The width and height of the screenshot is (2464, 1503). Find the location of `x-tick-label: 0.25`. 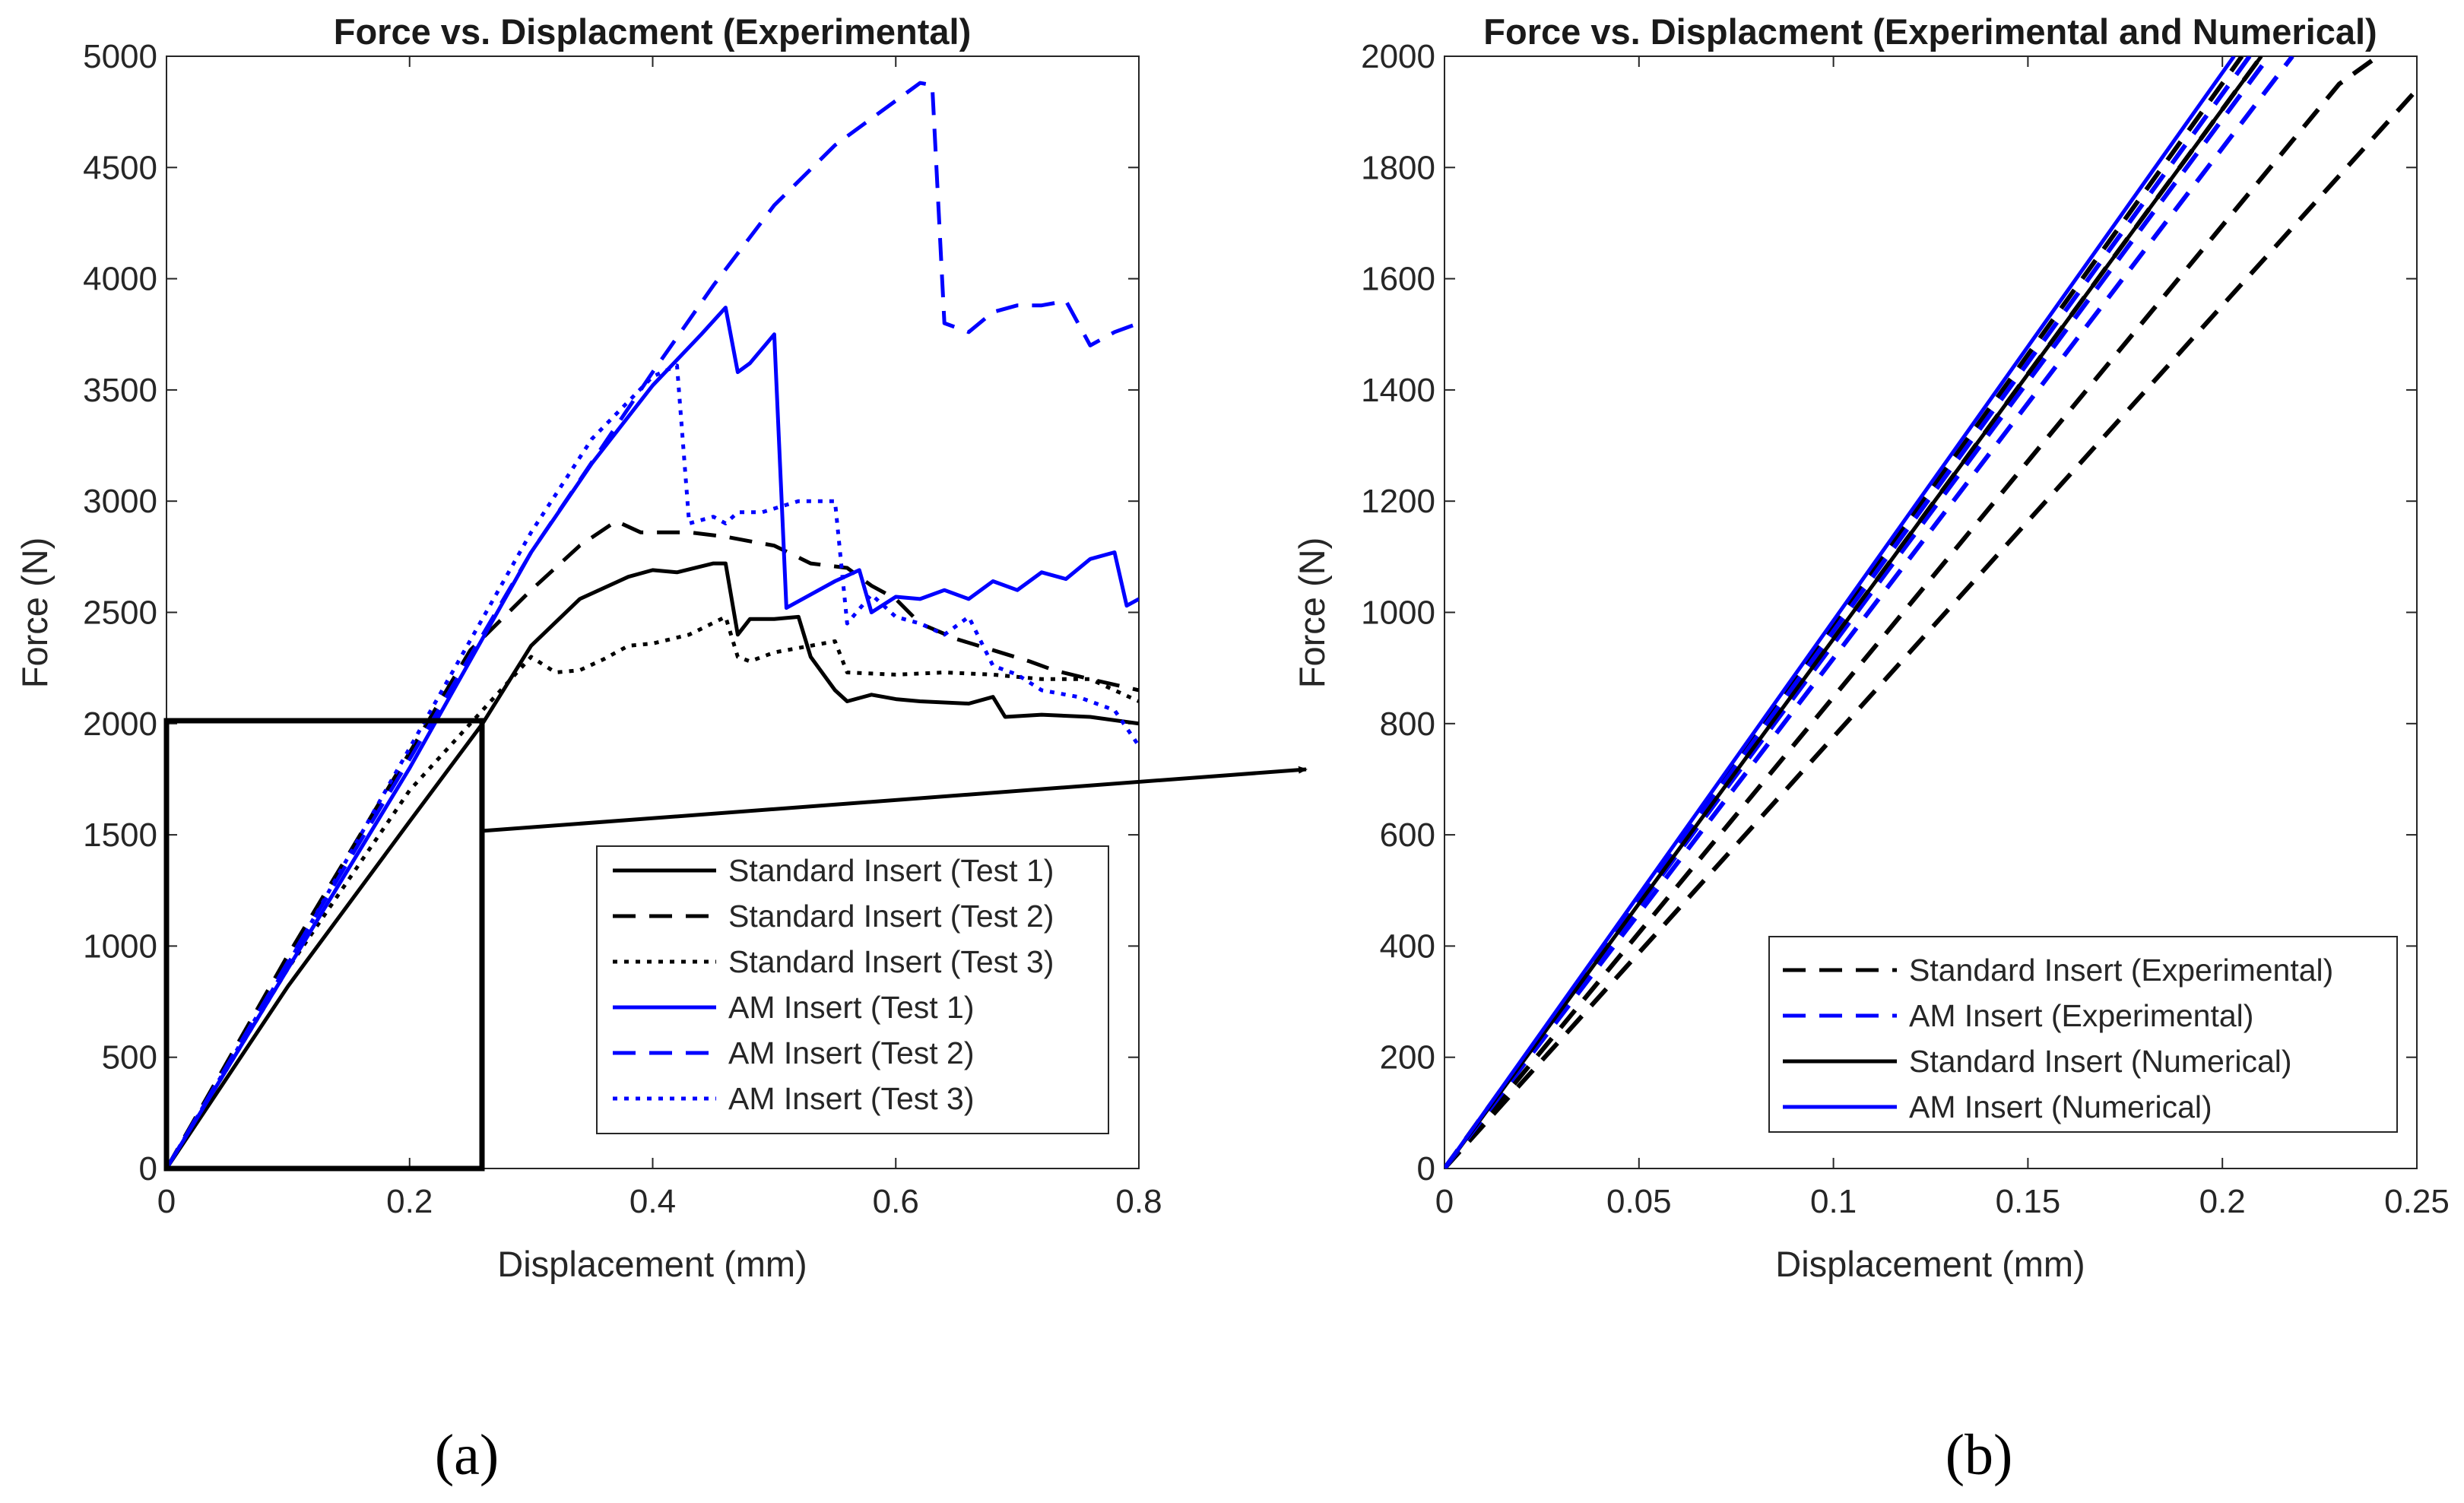

x-tick-label: 0.25 is located at coordinates (2417, 1201).